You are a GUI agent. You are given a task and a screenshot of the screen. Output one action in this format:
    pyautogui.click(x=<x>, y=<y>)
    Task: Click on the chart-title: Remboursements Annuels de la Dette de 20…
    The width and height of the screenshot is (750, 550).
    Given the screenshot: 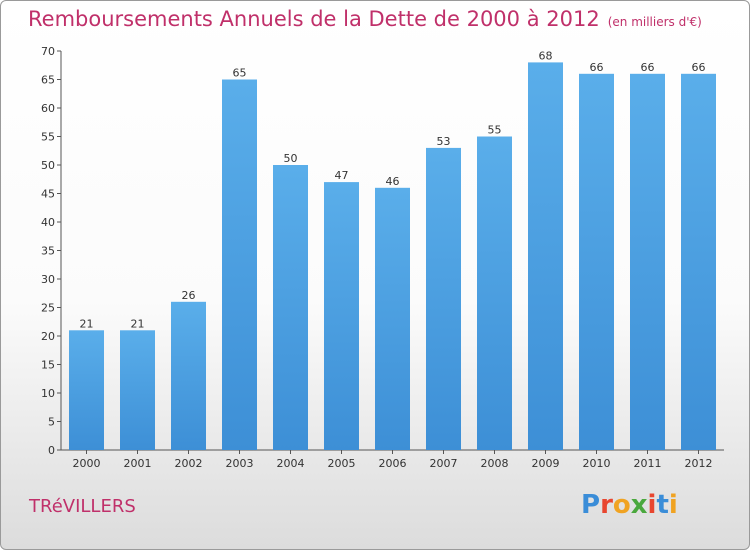 What is the action you would take?
    pyautogui.click(x=365, y=19)
    